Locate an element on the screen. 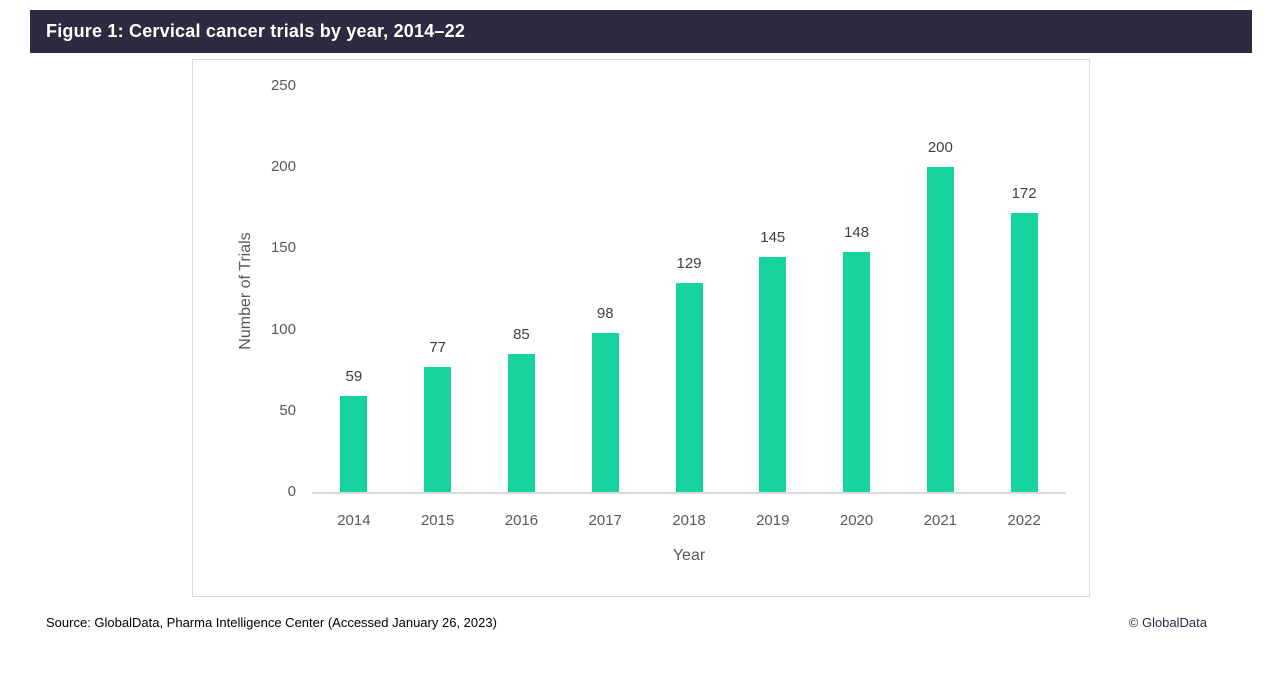 The height and width of the screenshot is (675, 1274). x-tick-label-2019: 2019 is located at coordinates (773, 520).